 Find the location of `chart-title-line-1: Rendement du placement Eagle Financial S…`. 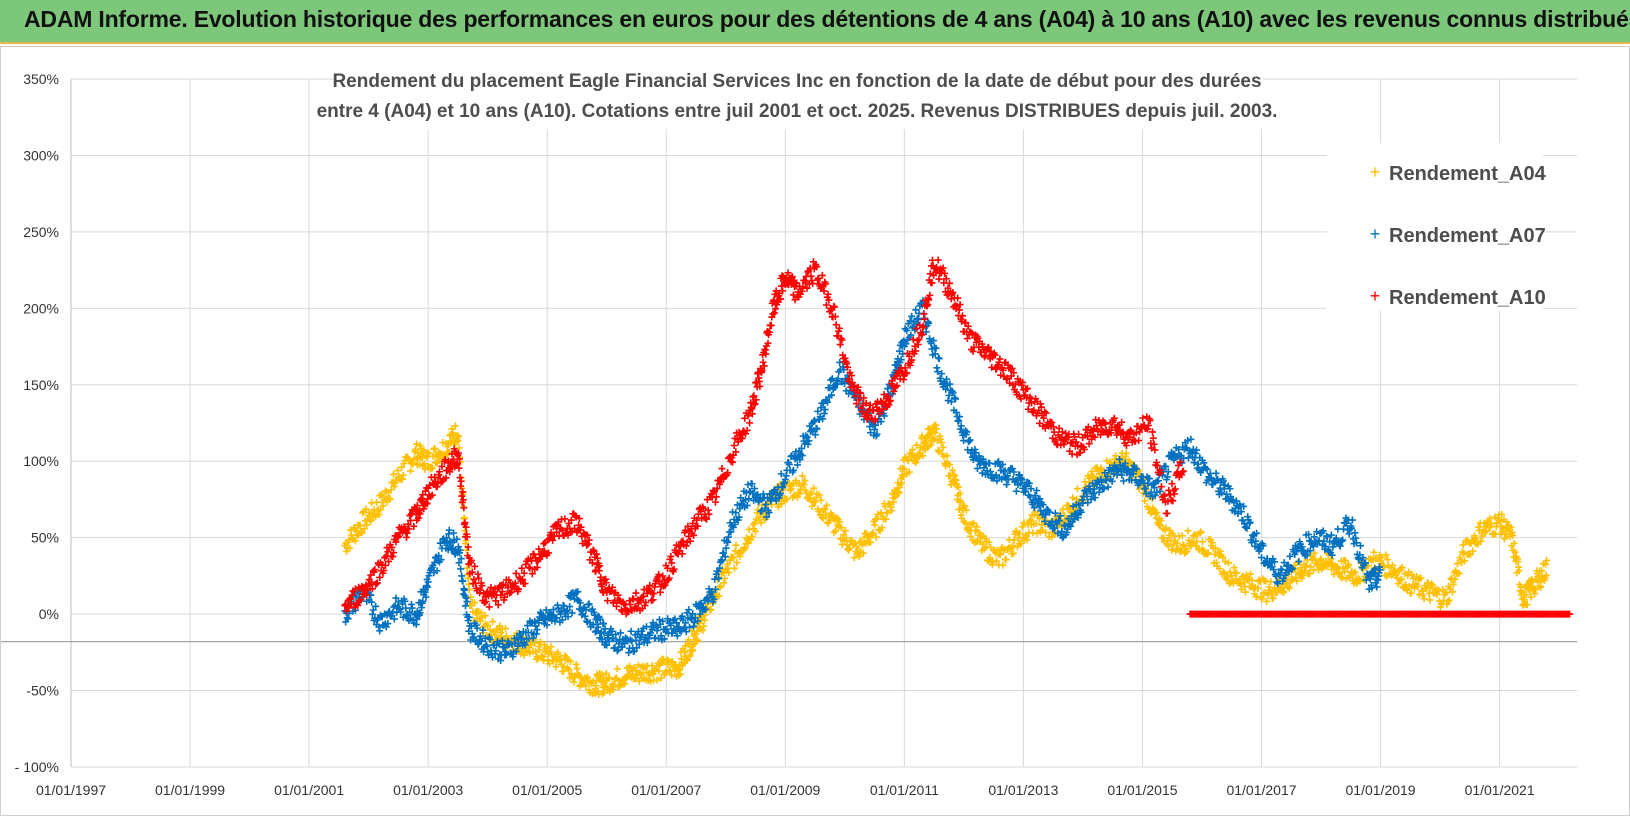

chart-title-line-1: Rendement du placement Eagle Financial S… is located at coordinates (796, 81).